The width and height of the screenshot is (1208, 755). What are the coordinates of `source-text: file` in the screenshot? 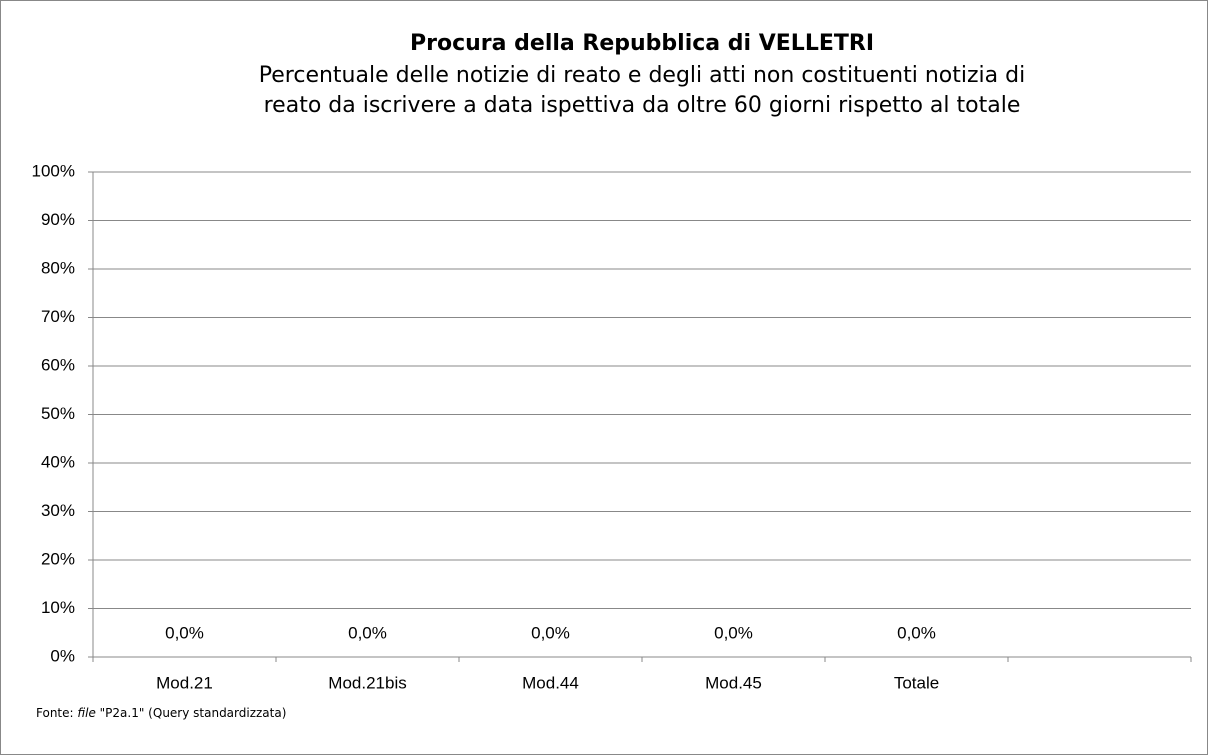 It's located at (86, 713).